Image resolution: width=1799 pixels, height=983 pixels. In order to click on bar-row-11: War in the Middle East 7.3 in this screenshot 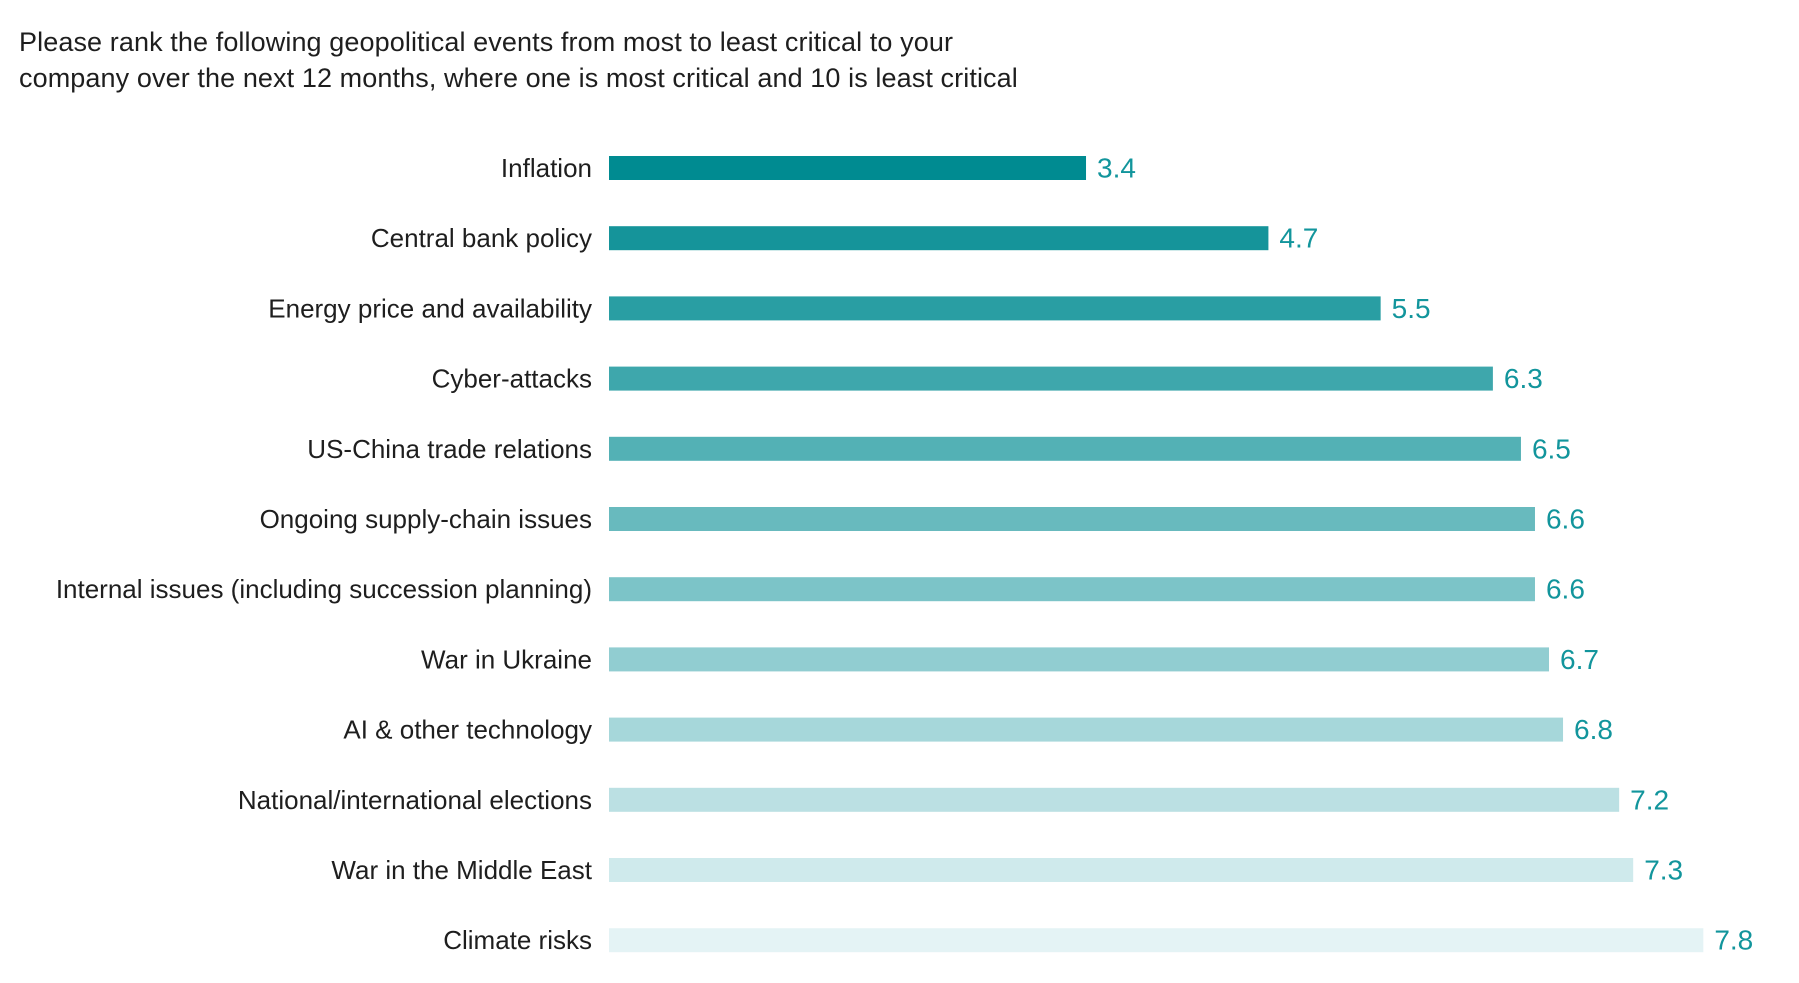, I will do `click(1007, 870)`.